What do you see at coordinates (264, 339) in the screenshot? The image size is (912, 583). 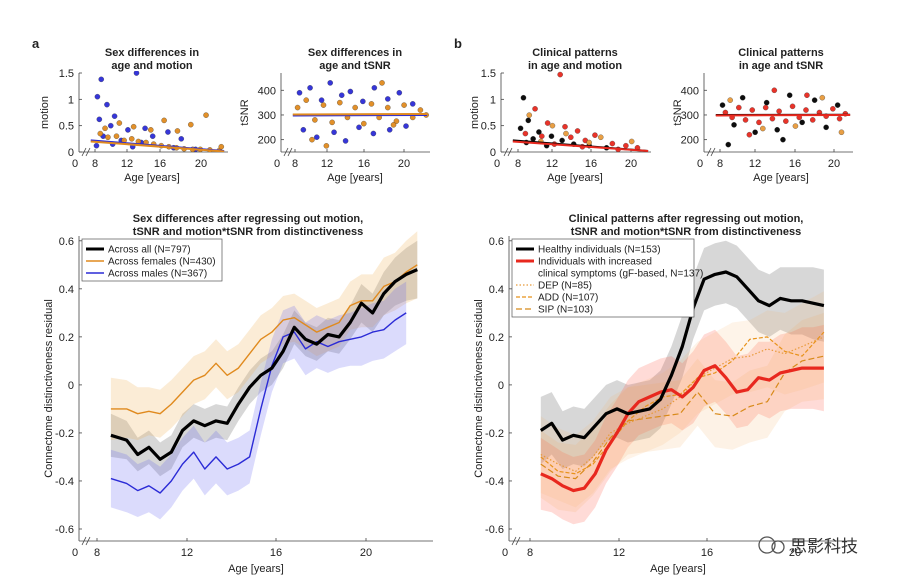 I see `series-line-females` at bounding box center [264, 339].